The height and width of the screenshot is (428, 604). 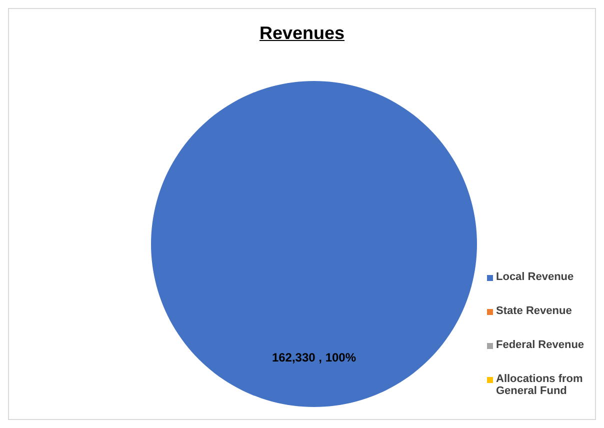 What do you see at coordinates (314, 357) in the screenshot?
I see `data-label: 162,330 , 100%` at bounding box center [314, 357].